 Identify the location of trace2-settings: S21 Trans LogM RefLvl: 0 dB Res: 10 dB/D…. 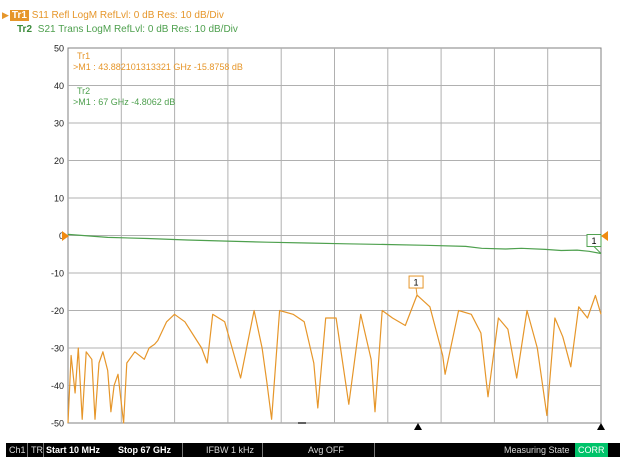
(137, 29).